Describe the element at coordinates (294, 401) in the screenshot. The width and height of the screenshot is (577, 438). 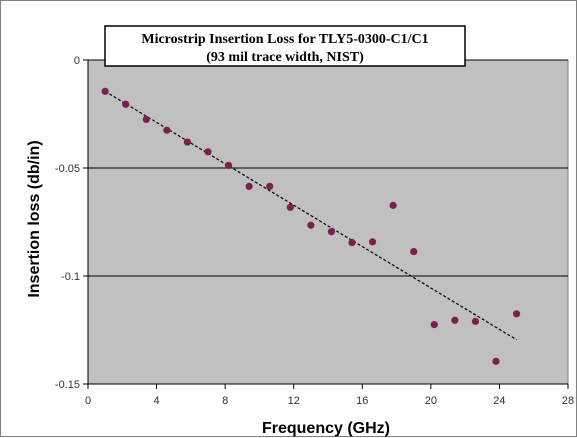
I see `x-tick-label: 12` at that location.